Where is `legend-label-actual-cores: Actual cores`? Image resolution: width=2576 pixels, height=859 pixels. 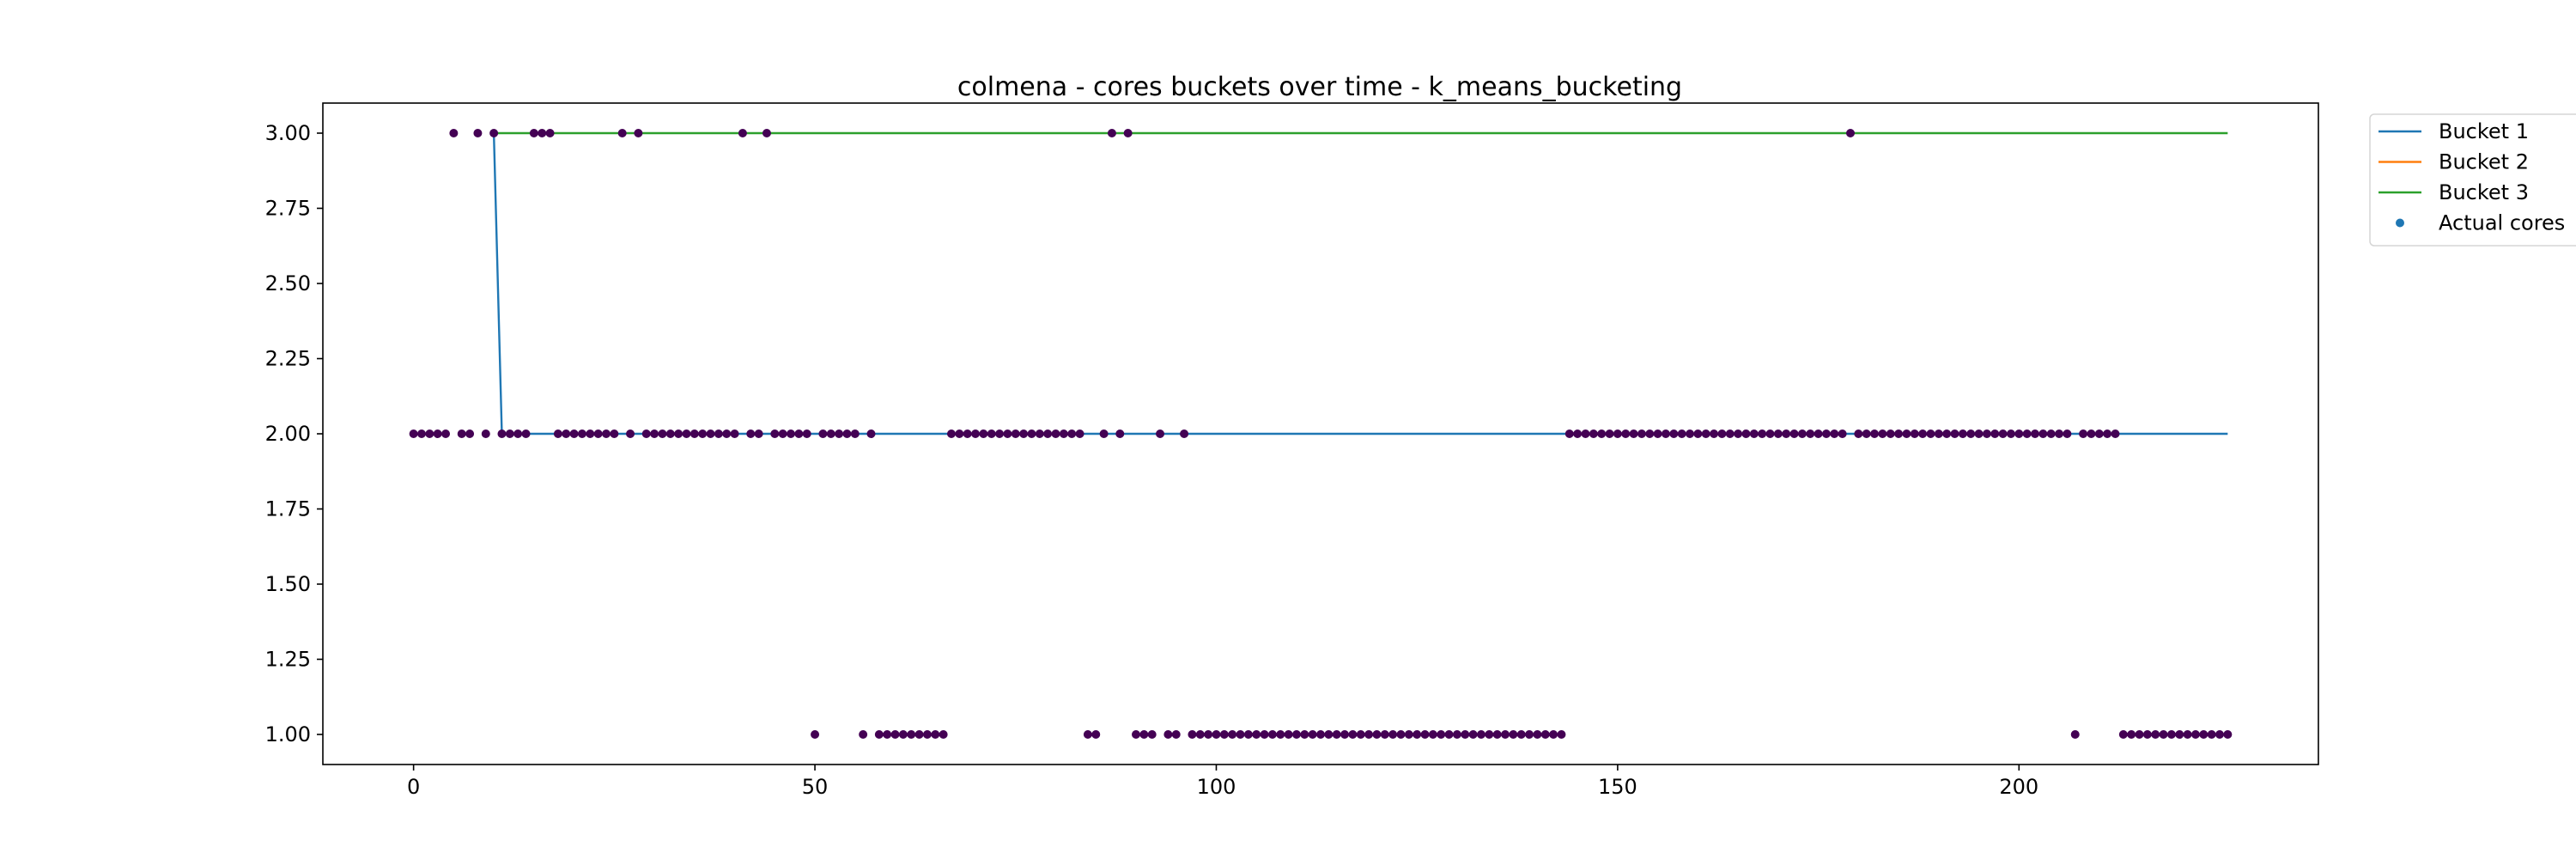
legend-label-actual-cores: Actual cores is located at coordinates (2502, 223).